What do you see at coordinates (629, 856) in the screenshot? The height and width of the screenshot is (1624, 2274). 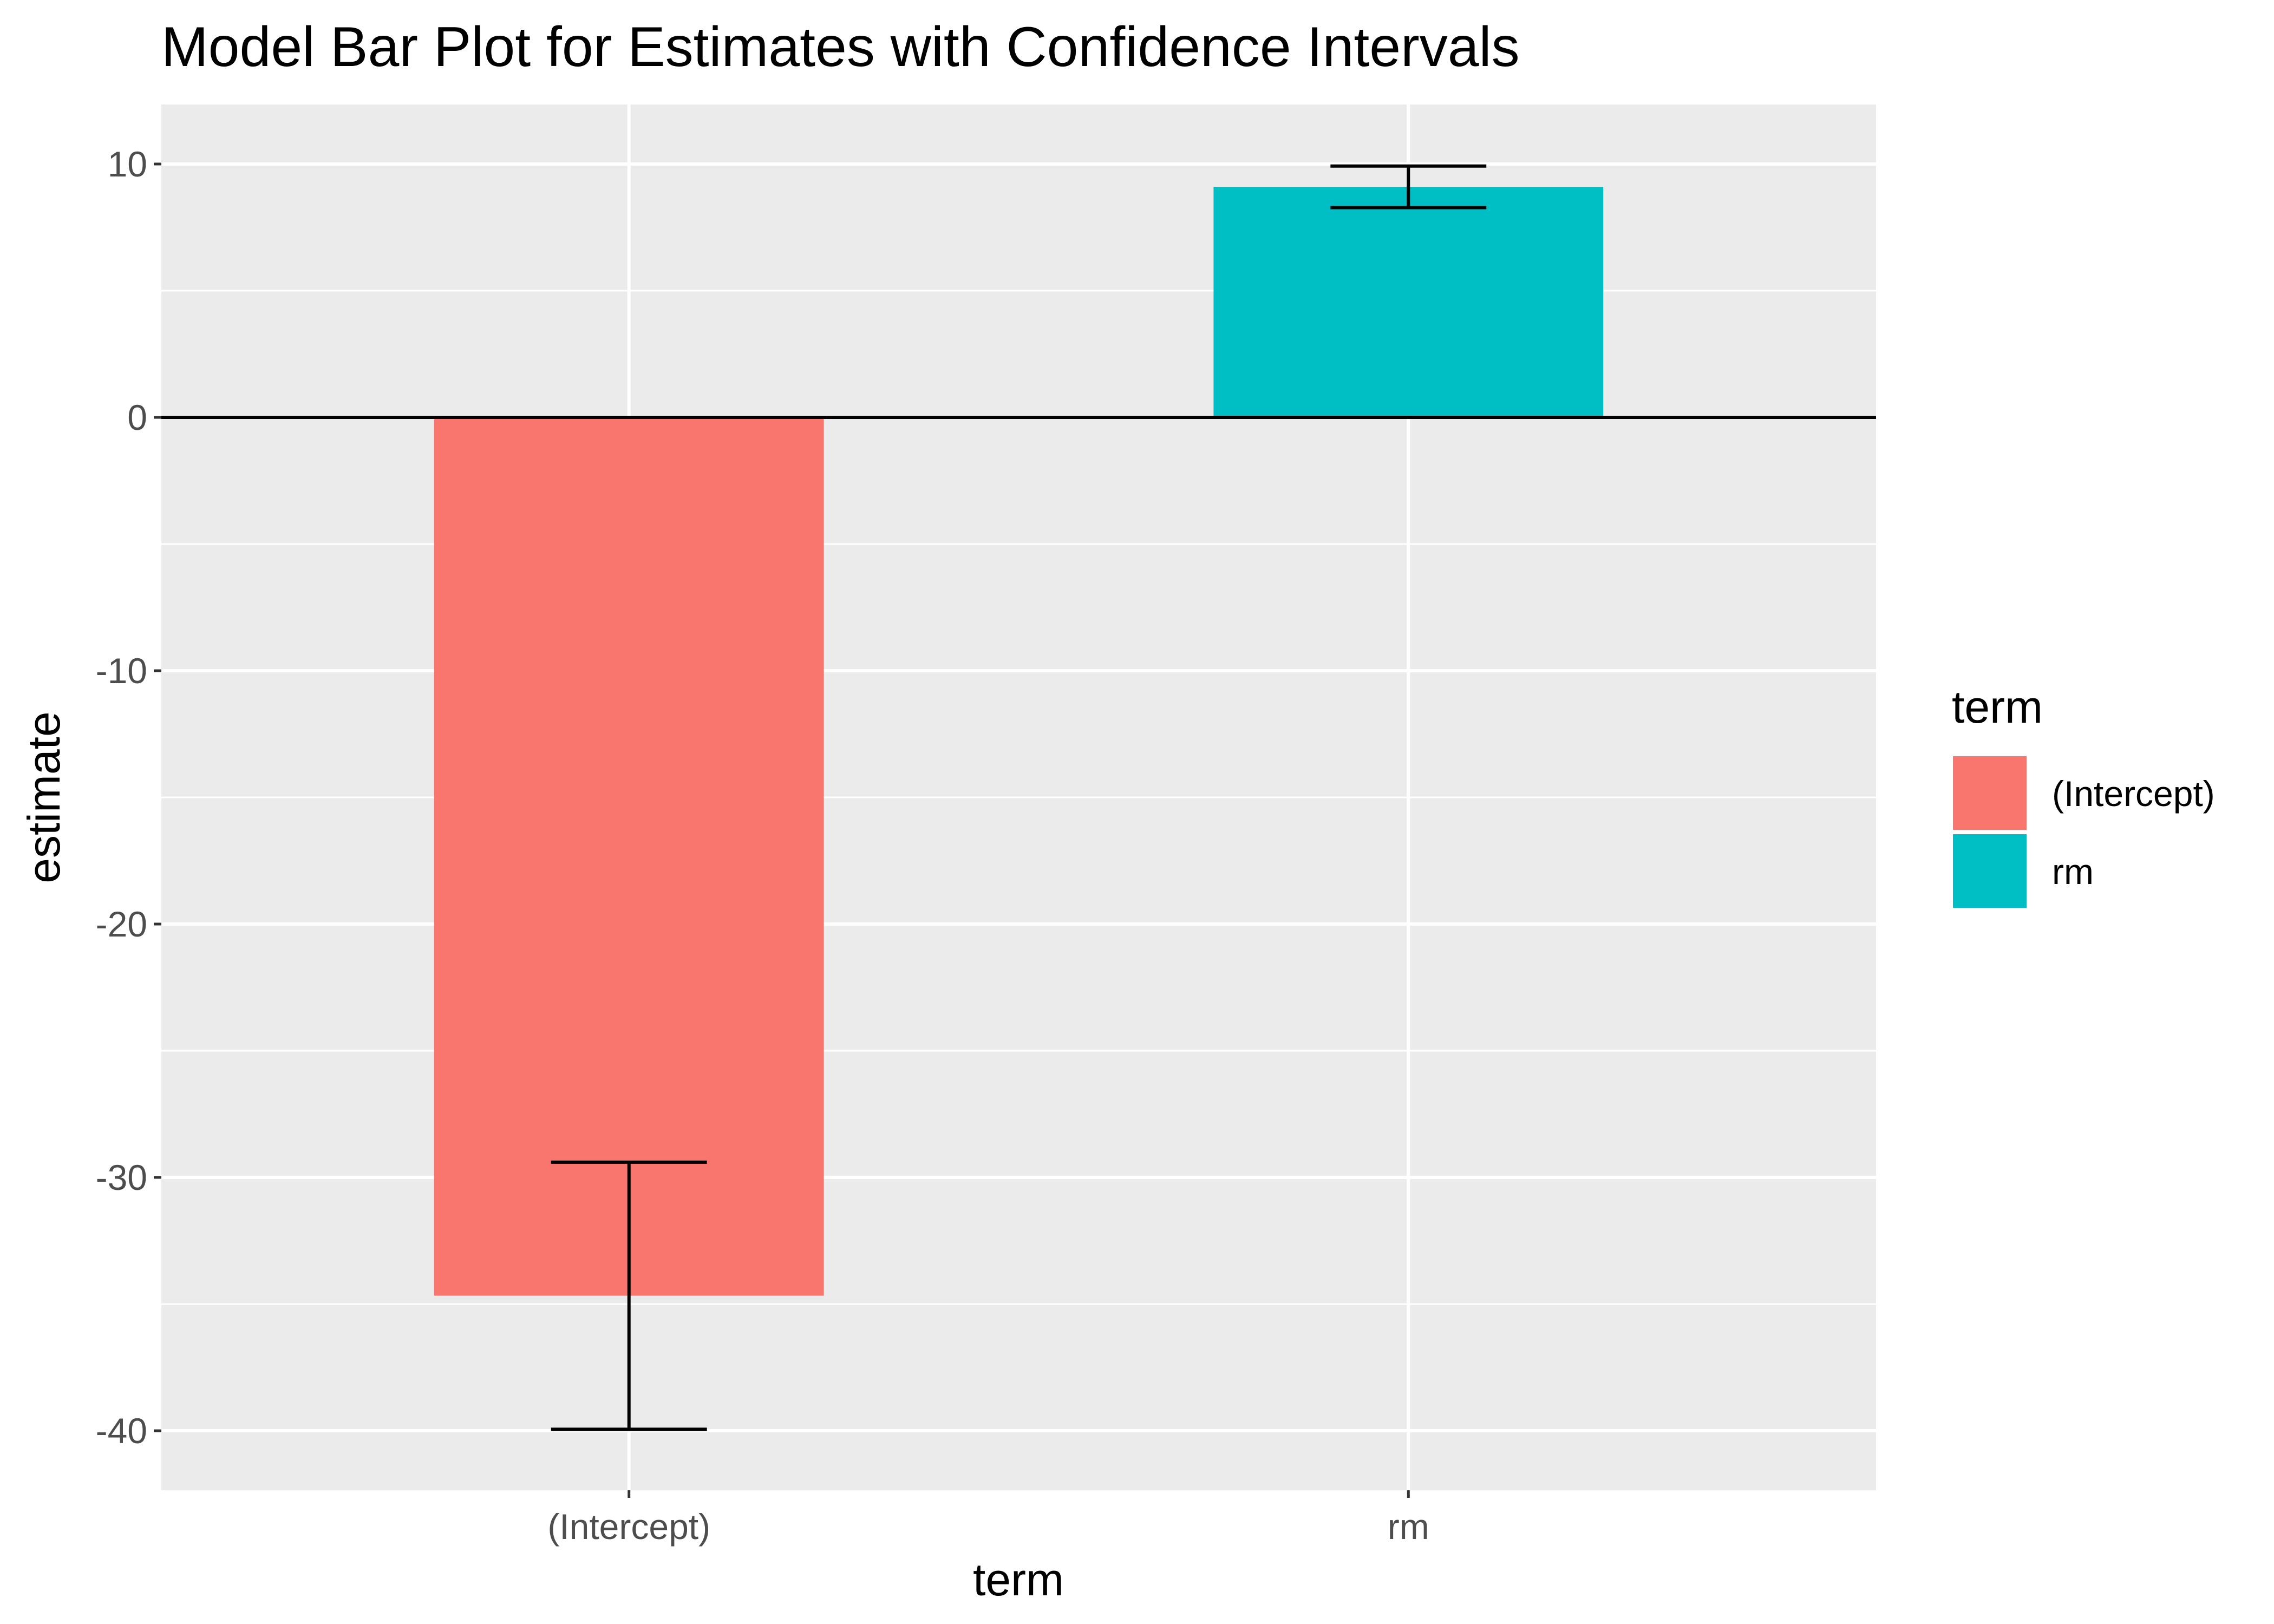 I see `bar-intercept` at bounding box center [629, 856].